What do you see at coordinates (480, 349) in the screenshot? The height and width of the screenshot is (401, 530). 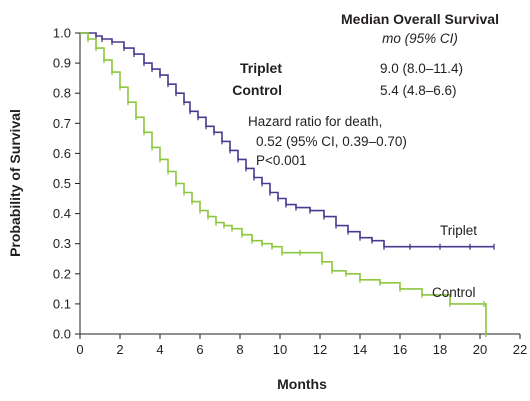 I see `x-tick-label: 20` at bounding box center [480, 349].